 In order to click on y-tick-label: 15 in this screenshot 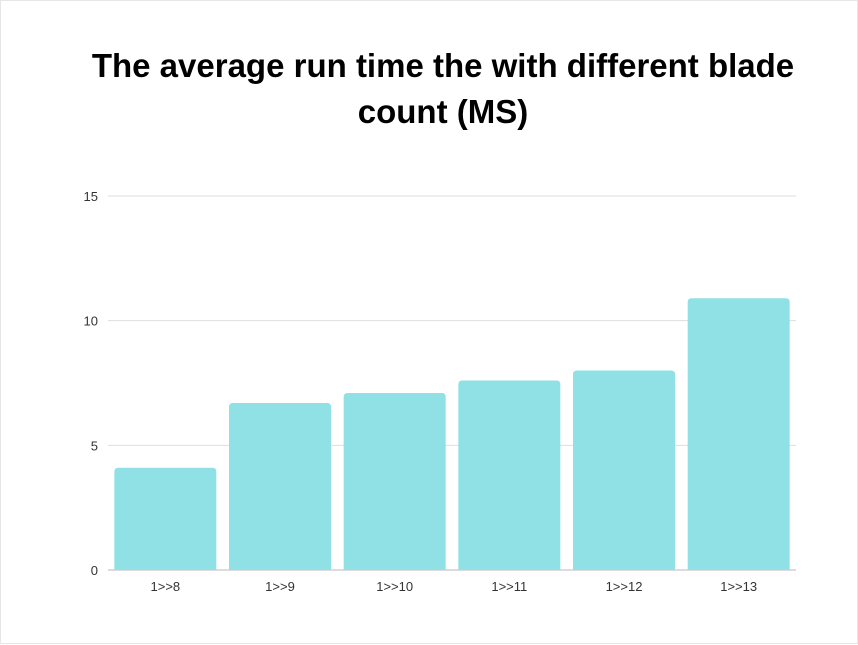, I will do `click(91, 196)`.